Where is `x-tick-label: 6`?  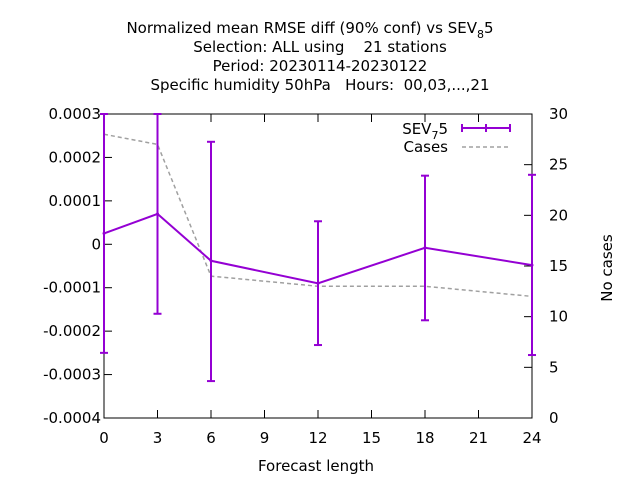
x-tick-label: 6 is located at coordinates (211, 438).